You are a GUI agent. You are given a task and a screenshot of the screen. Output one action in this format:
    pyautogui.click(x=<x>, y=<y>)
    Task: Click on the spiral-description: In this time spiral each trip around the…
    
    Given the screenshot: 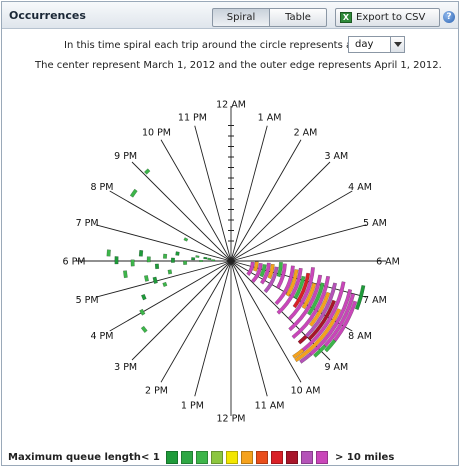 What is the action you would take?
    pyautogui.click(x=208, y=45)
    